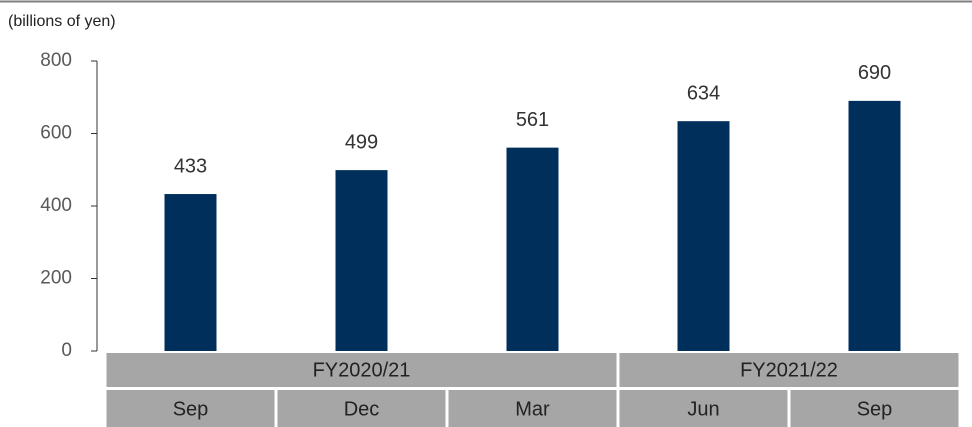  What do you see at coordinates (66, 350) in the screenshot?
I see `y-tick-label: 0` at bounding box center [66, 350].